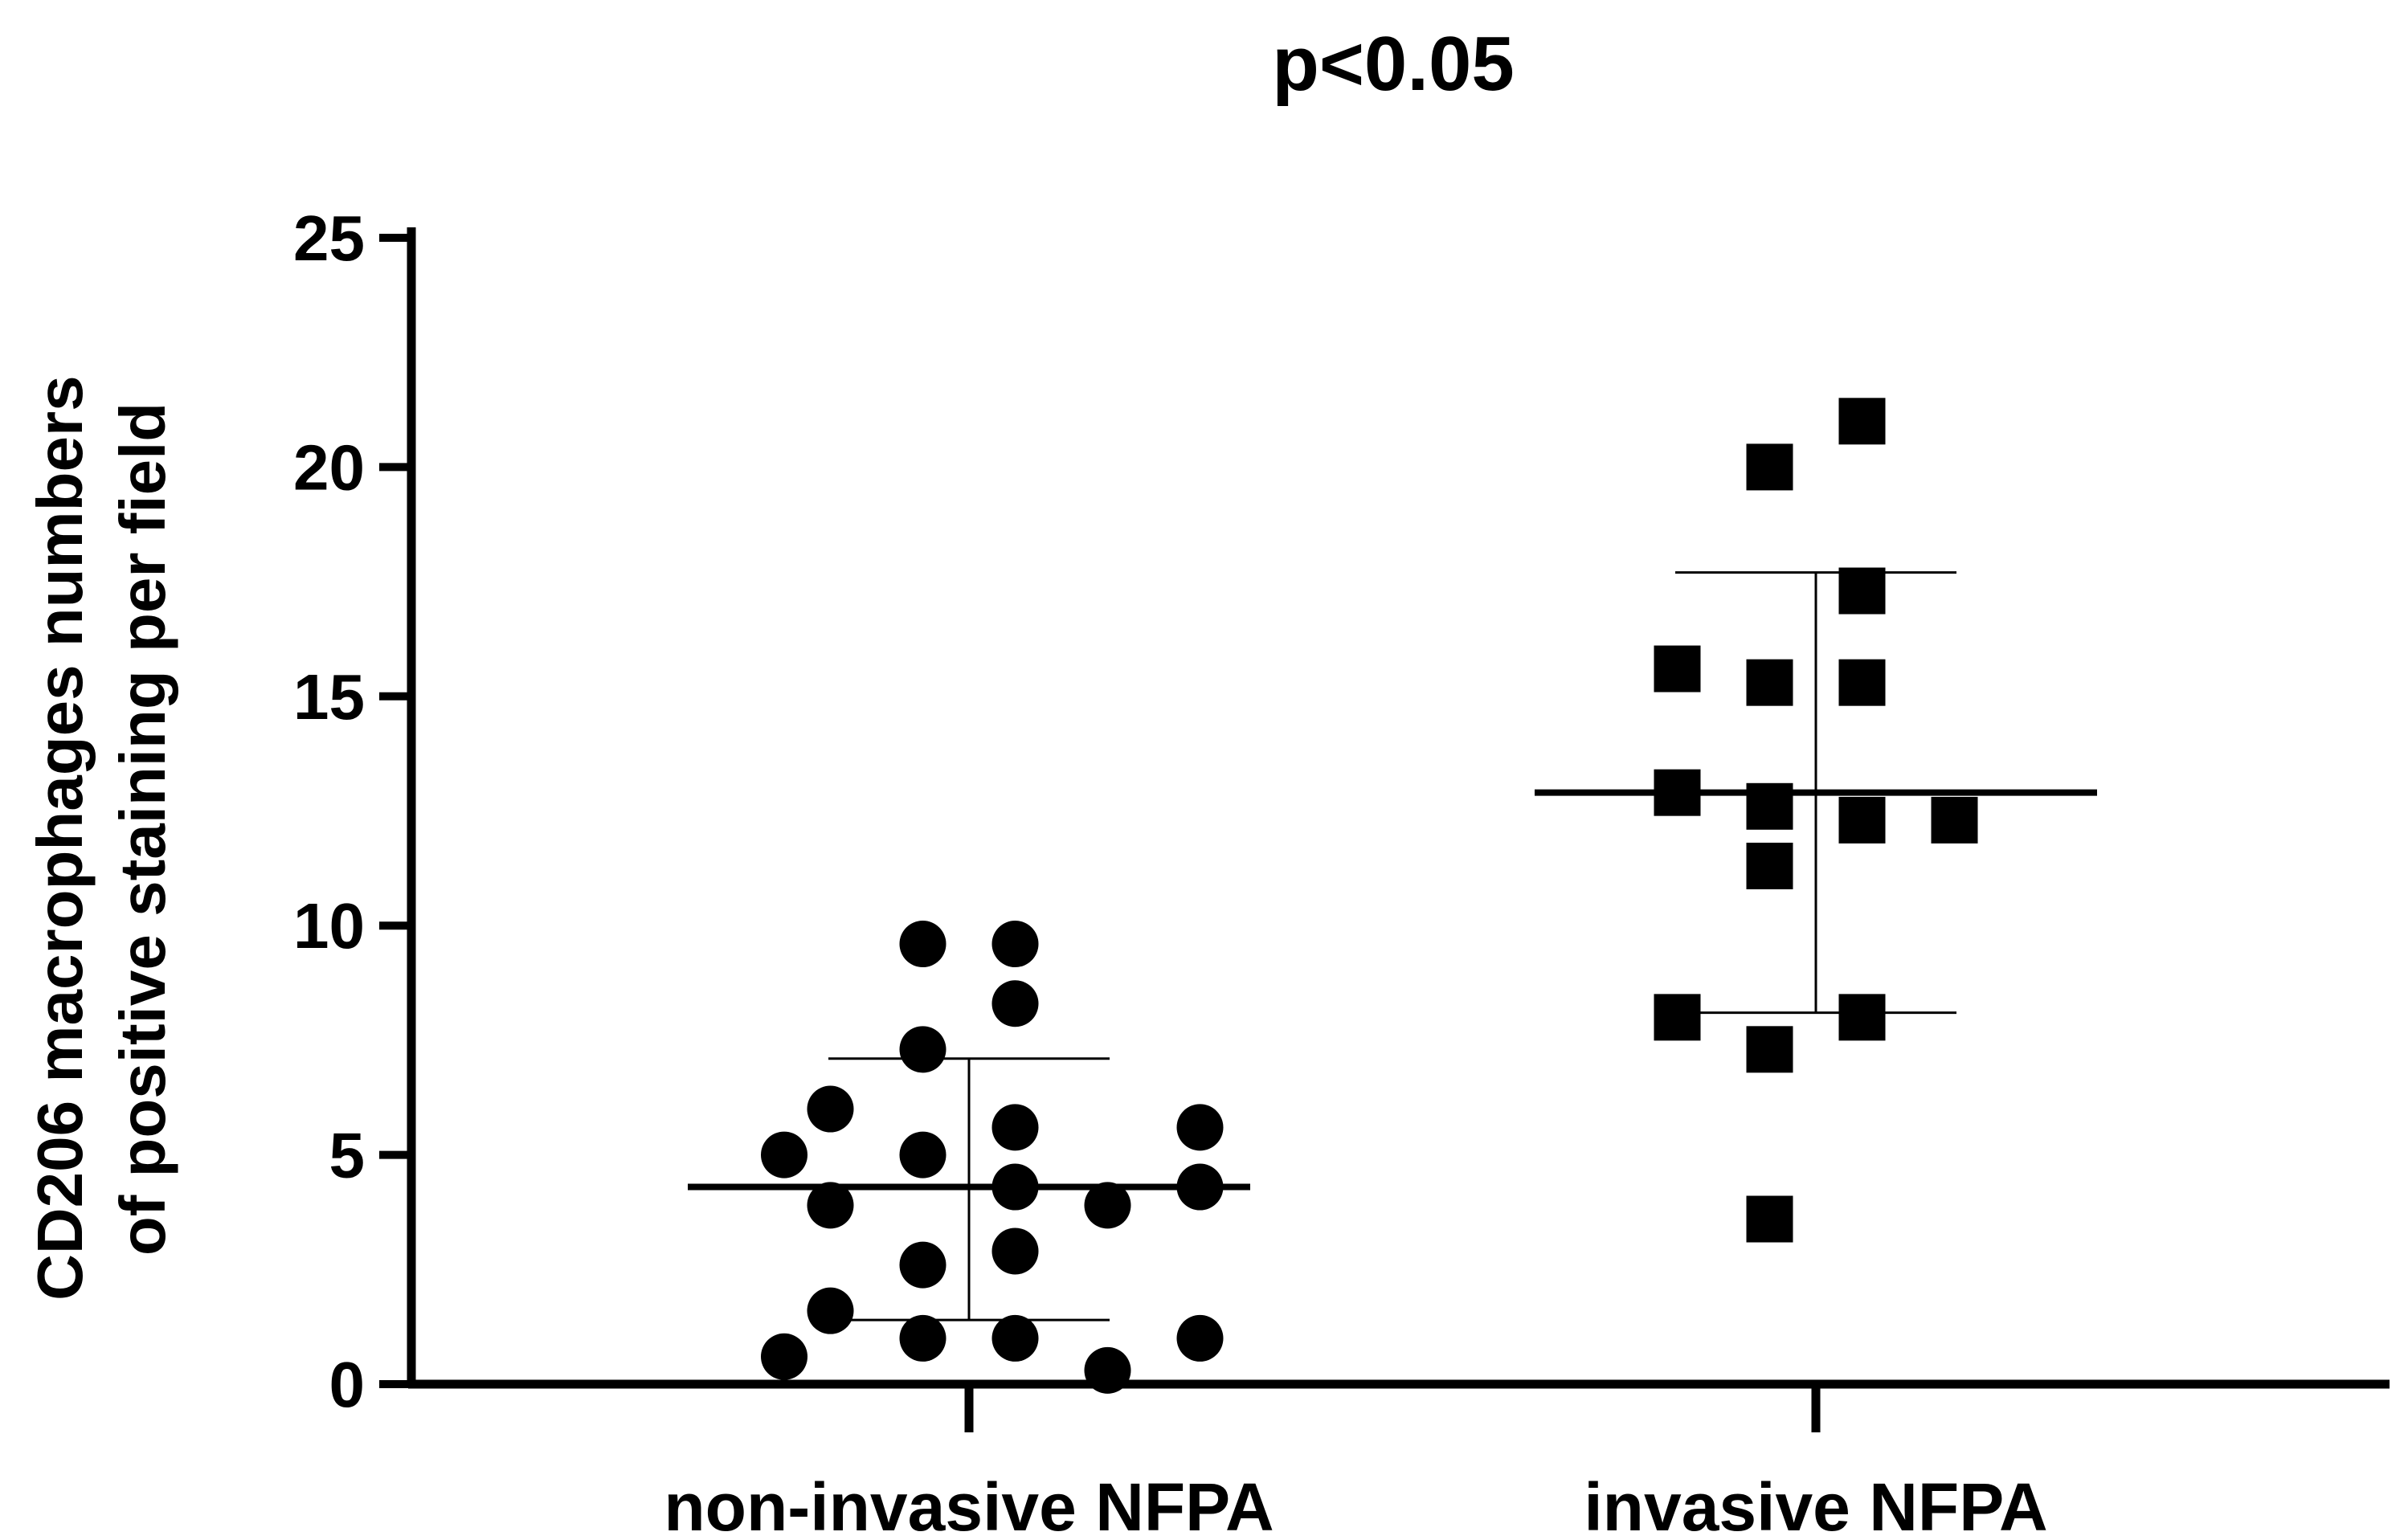  What do you see at coordinates (329, 697) in the screenshot?
I see `y-tick-label: 15` at bounding box center [329, 697].